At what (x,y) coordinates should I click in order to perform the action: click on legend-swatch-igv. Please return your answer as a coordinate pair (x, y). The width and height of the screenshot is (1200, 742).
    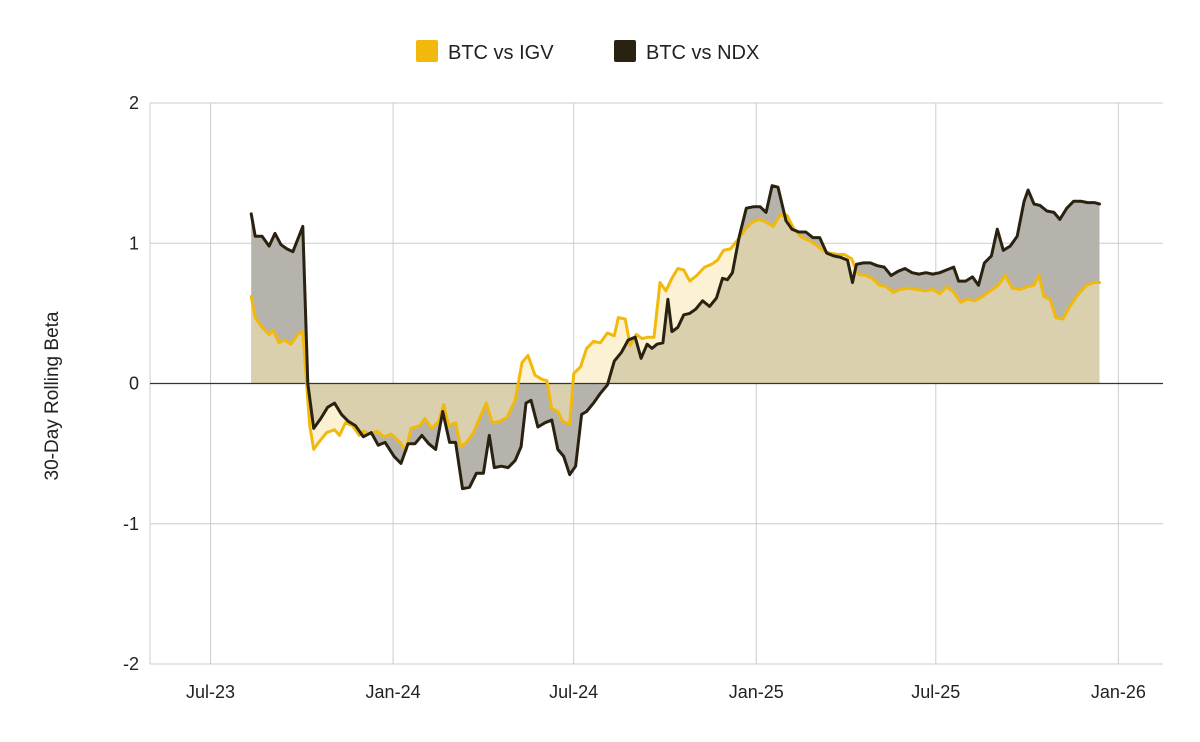
    Looking at the image, I should click on (427, 51).